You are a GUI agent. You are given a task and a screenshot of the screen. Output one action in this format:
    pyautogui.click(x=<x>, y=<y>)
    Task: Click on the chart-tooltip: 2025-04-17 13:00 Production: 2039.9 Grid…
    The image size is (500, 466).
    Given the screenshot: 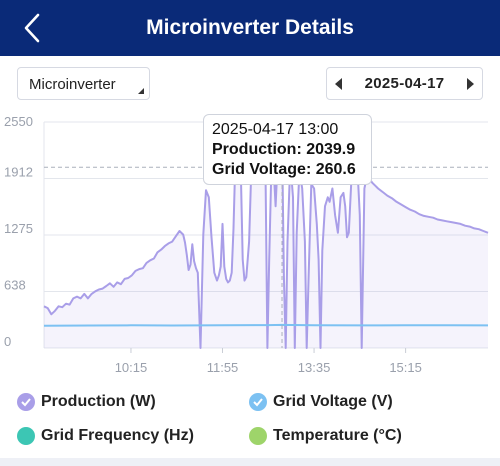 What is the action you would take?
    pyautogui.click(x=287, y=149)
    